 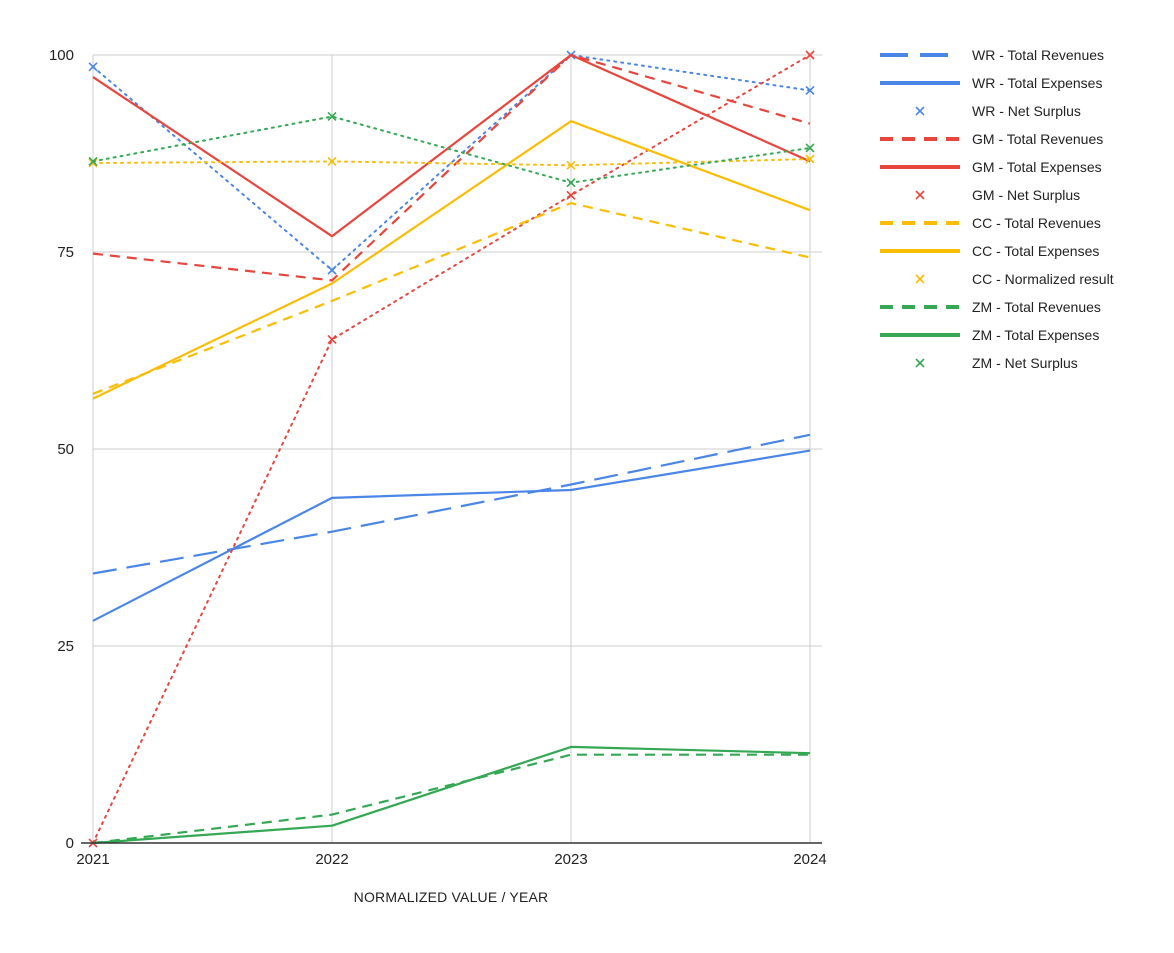 I want to click on legend-label: ZM - Total Revenues, so click(x=1036, y=307).